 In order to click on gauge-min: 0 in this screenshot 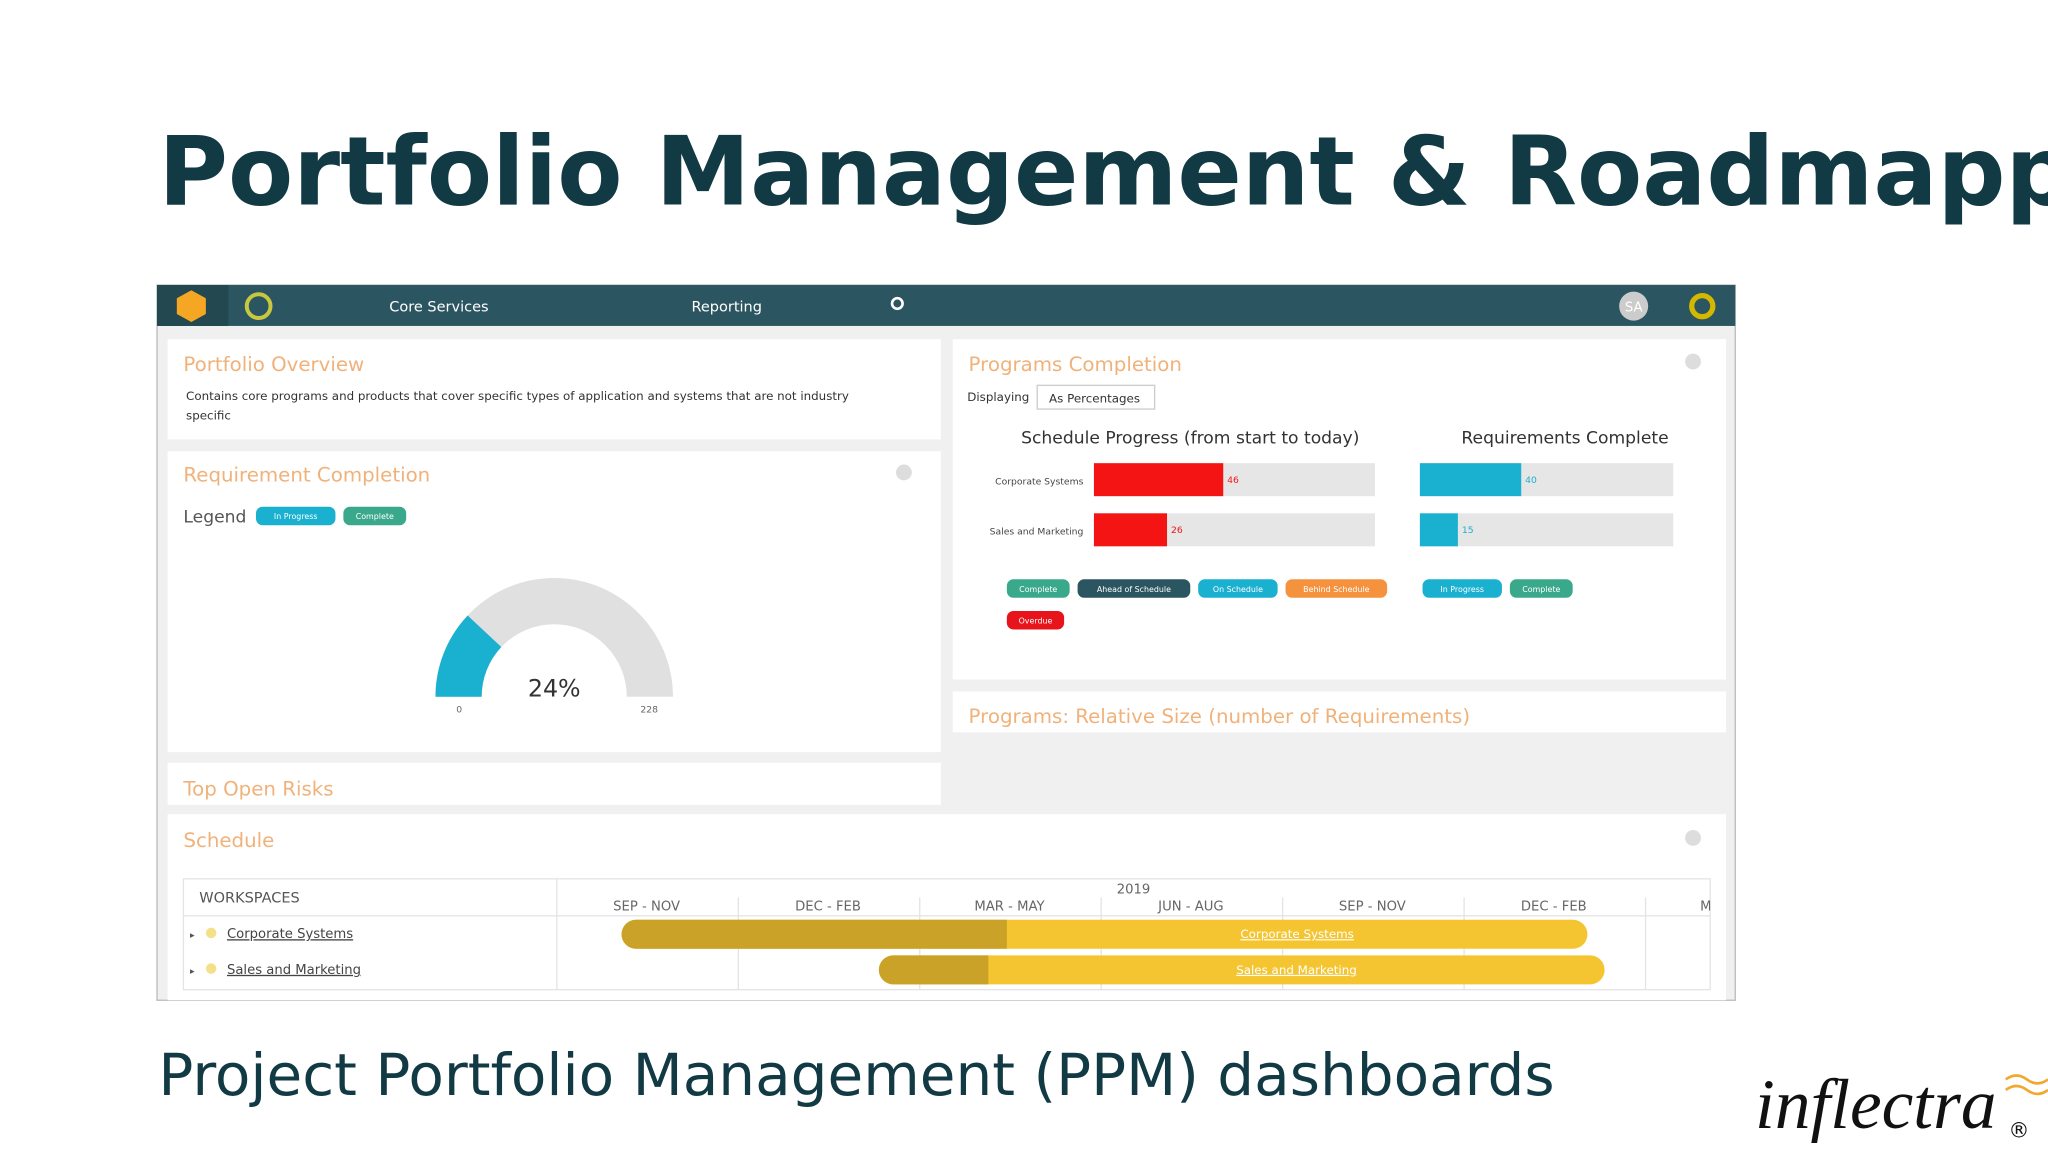, I will do `click(459, 710)`.